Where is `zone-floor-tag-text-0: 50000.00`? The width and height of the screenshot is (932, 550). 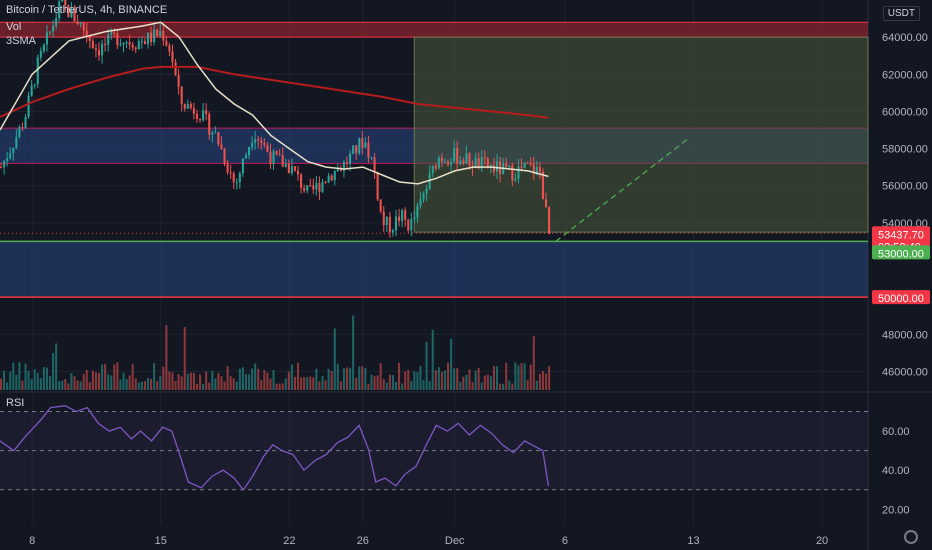
zone-floor-tag-text-0: 50000.00 is located at coordinates (901, 299).